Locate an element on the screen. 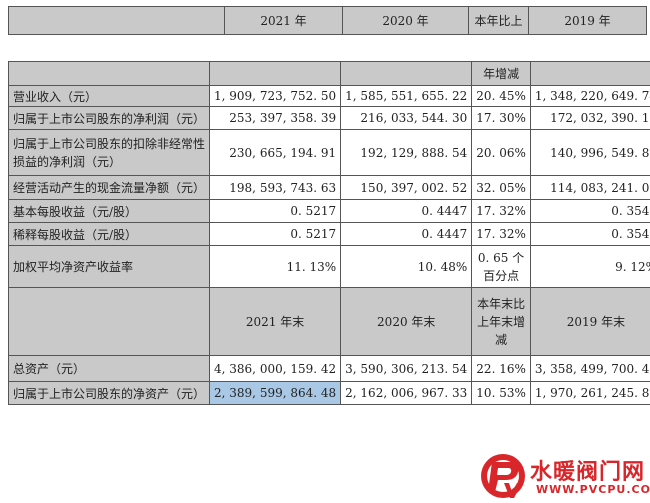 This screenshot has width=650, height=503. header-2021: 2021 年 is located at coordinates (283, 20).